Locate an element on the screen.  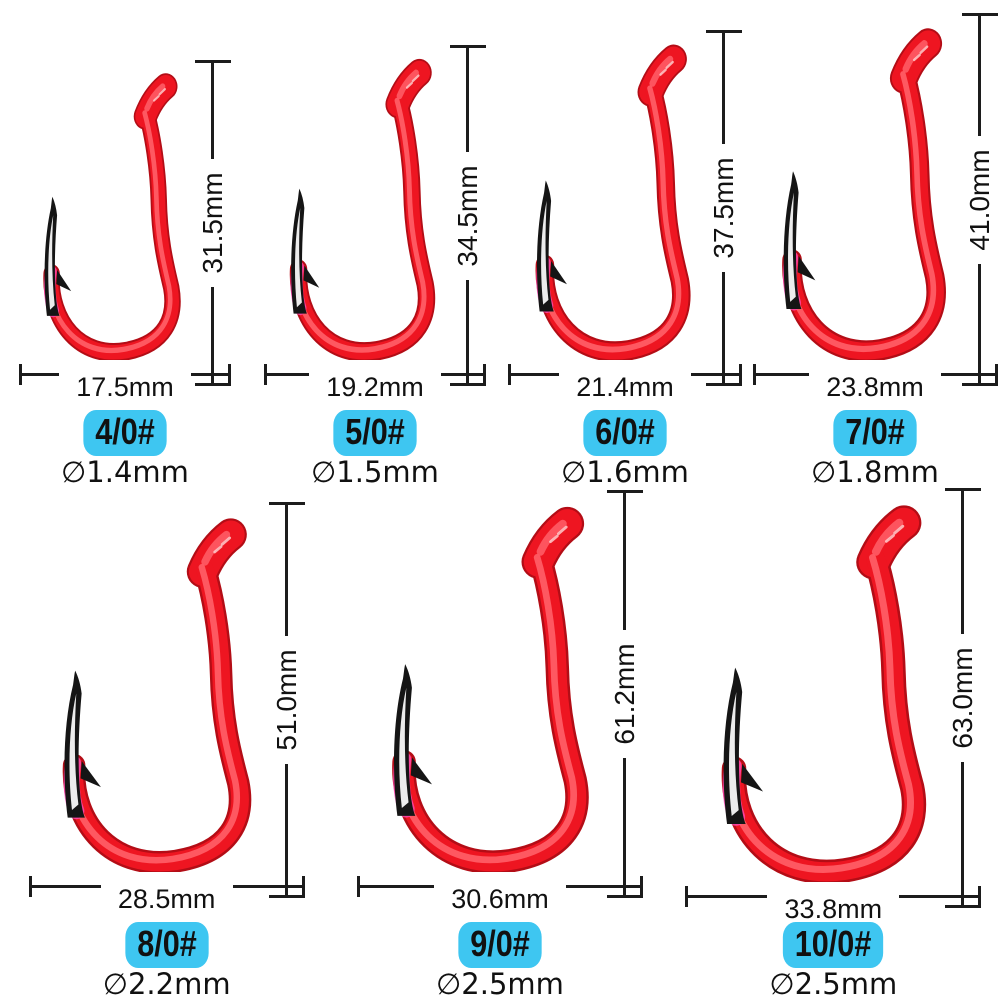
height-label: 37.5mm is located at coordinates (723, 208).